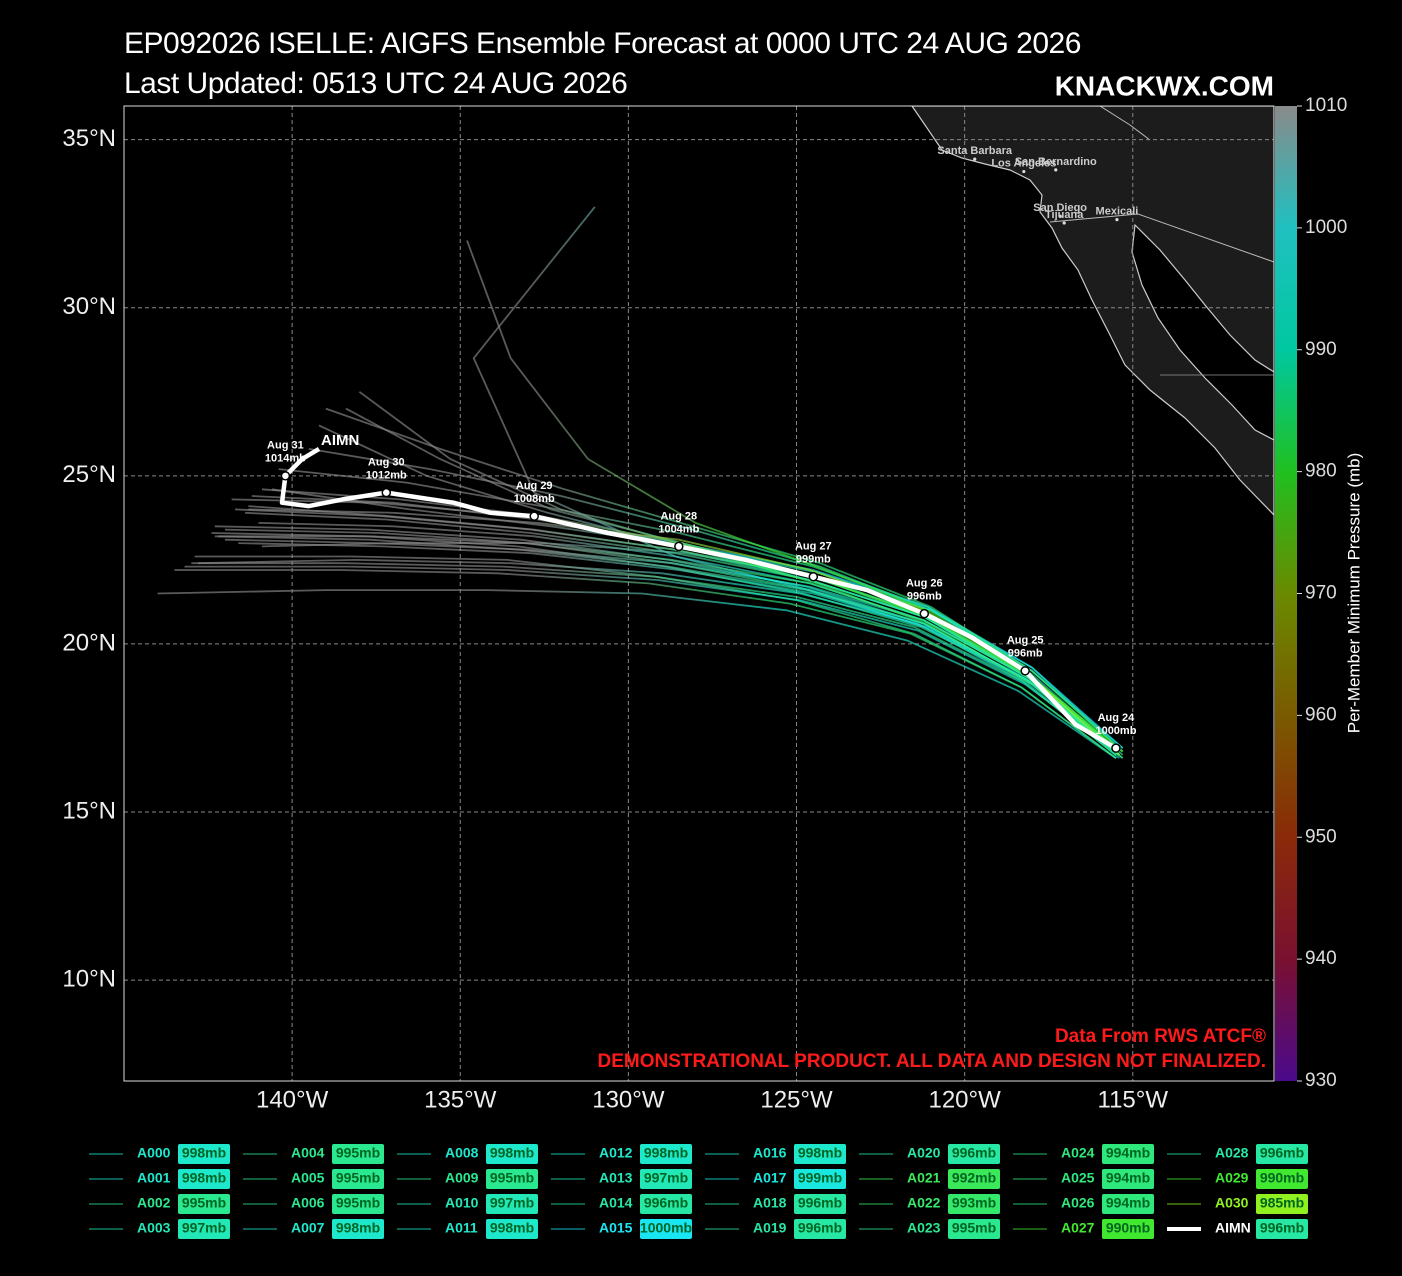  What do you see at coordinates (1321, 471) in the screenshot?
I see `colorbar-tick-label: 980` at bounding box center [1321, 471].